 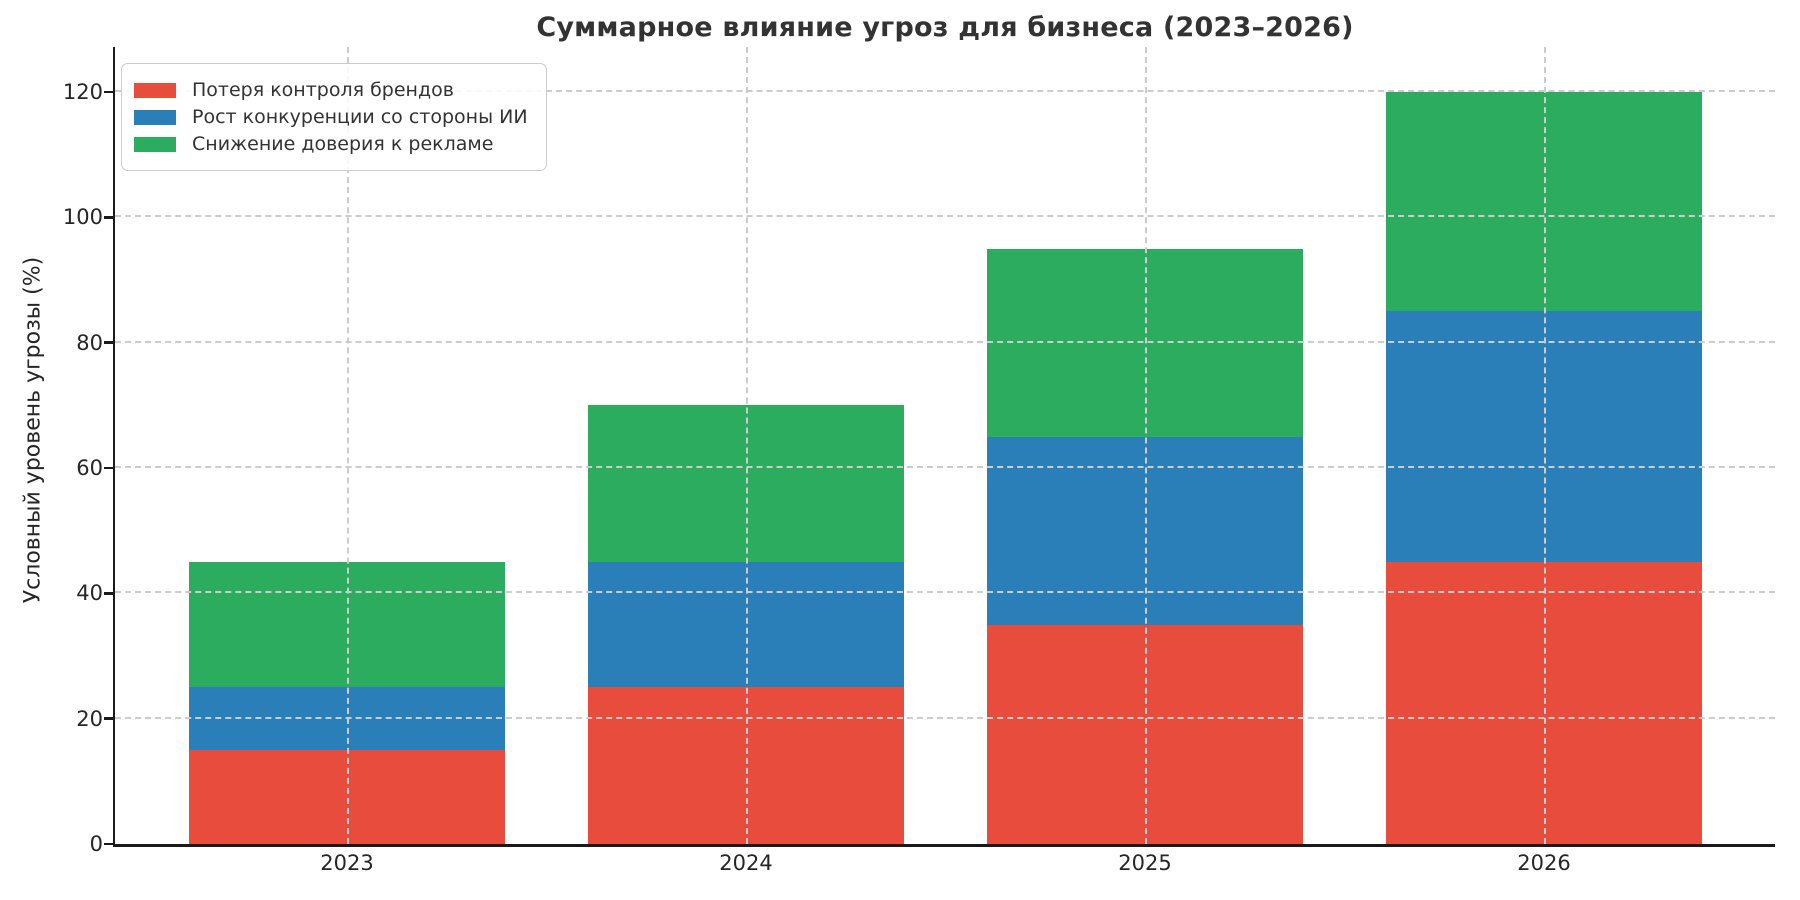 I want to click on bar-segment-2024-s1, so click(x=746, y=625).